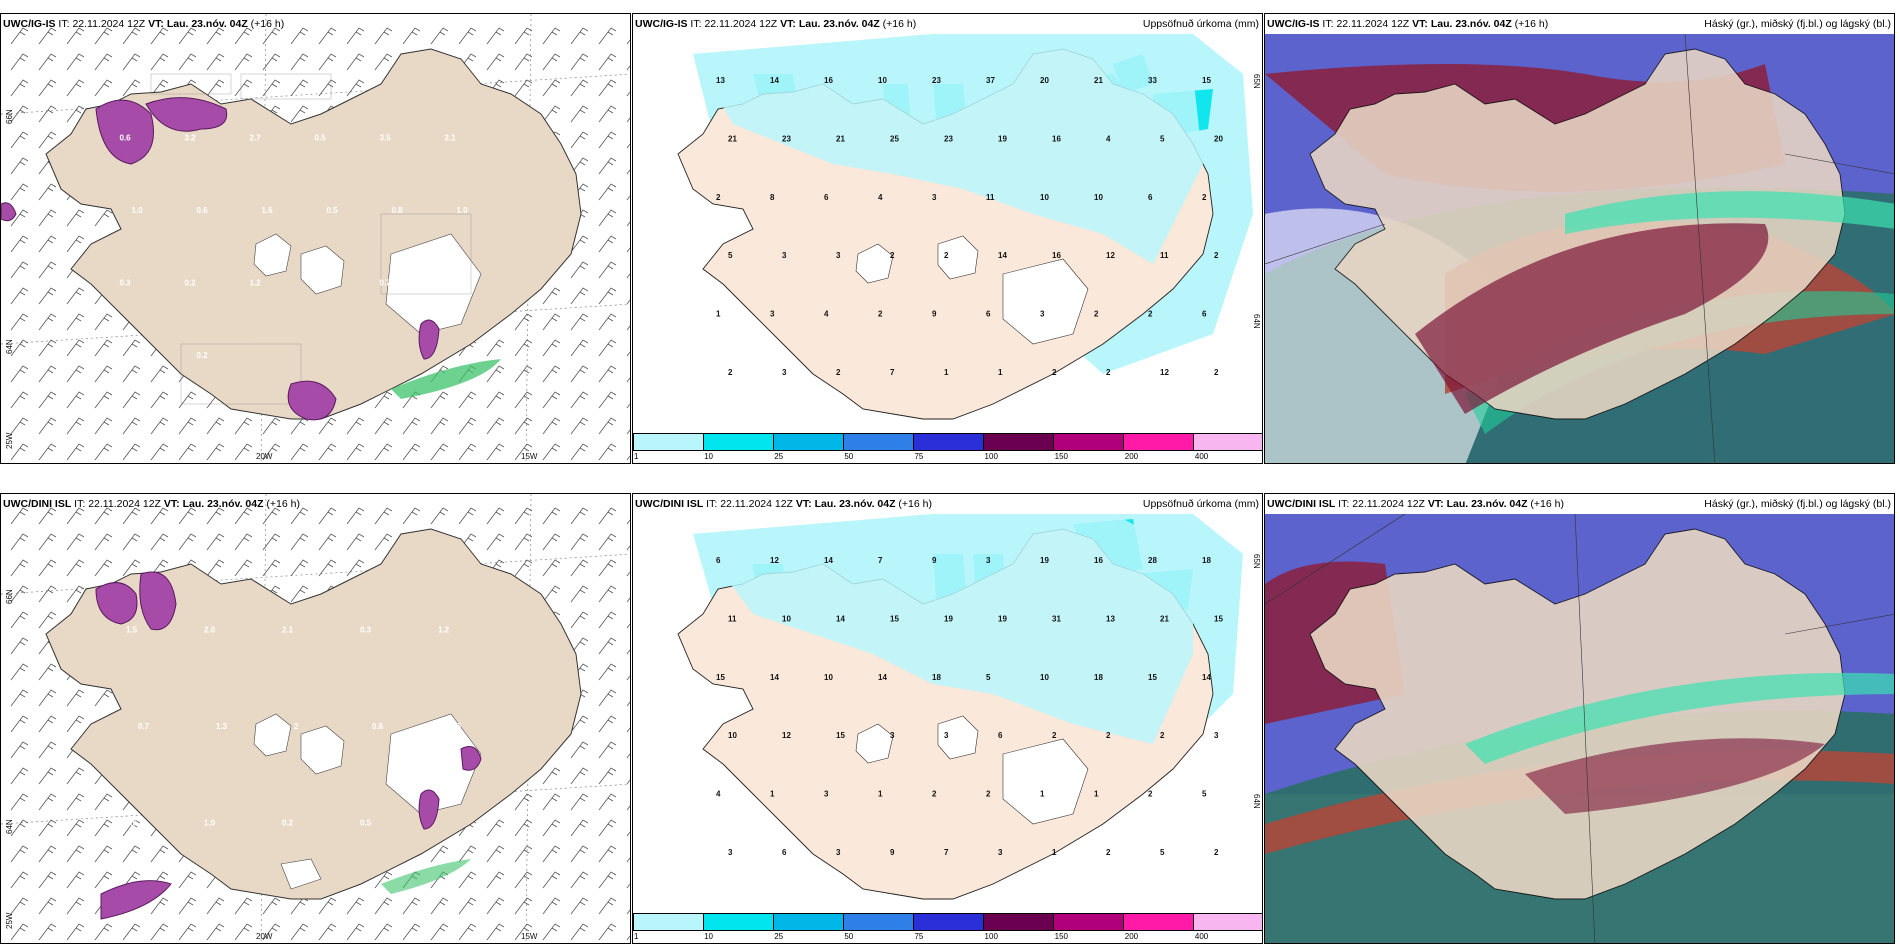  What do you see at coordinates (779, 456) in the screenshot?
I see `colorbar-tick-label: 25` at bounding box center [779, 456].